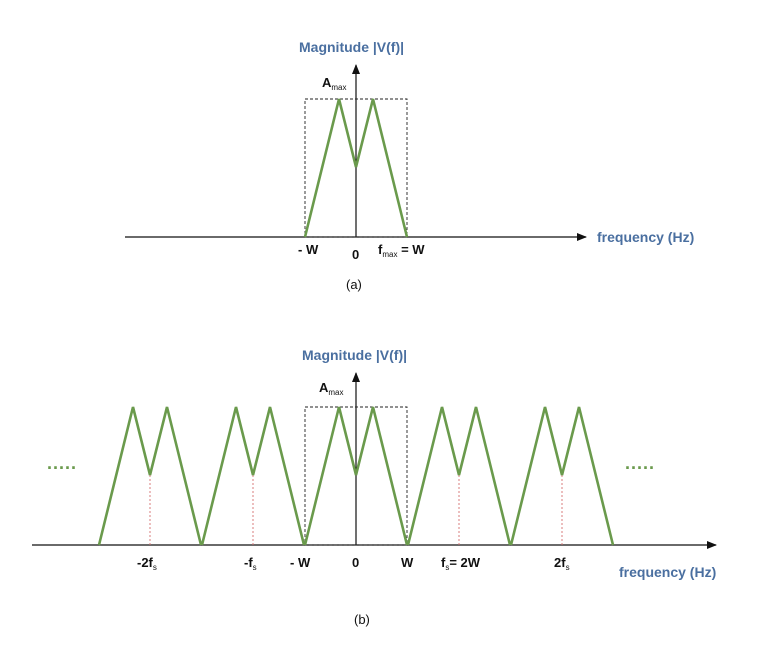  I want to click on panel-b-replica-neg-2fs, so click(150, 476).